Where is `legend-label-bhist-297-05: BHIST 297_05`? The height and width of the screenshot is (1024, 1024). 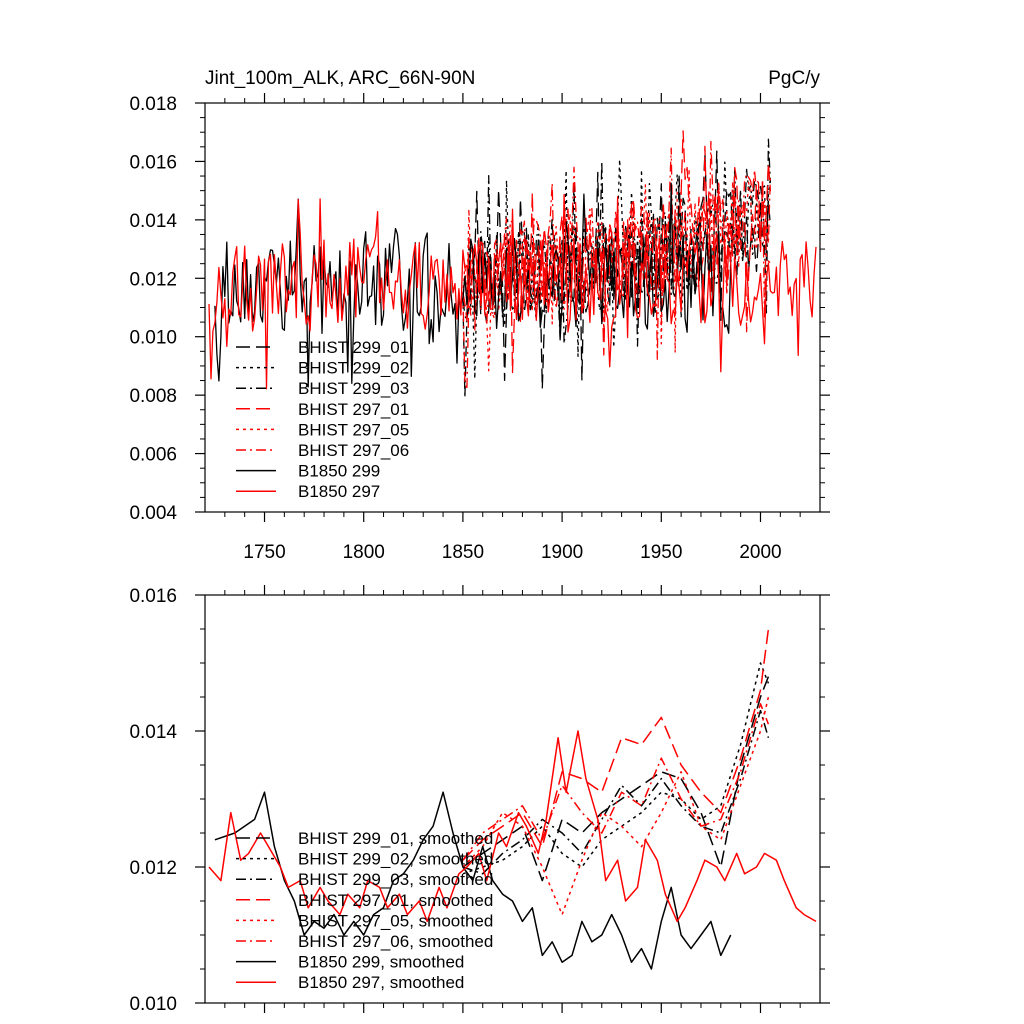
legend-label-bhist-297-05: BHIST 297_05 is located at coordinates (353, 429).